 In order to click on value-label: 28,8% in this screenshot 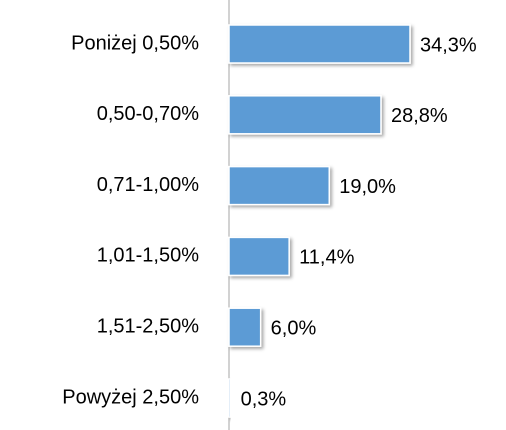, I will do `click(419, 116)`.